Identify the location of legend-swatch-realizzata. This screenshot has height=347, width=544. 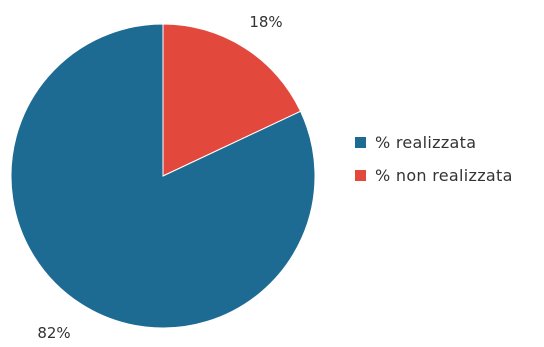
(360, 142).